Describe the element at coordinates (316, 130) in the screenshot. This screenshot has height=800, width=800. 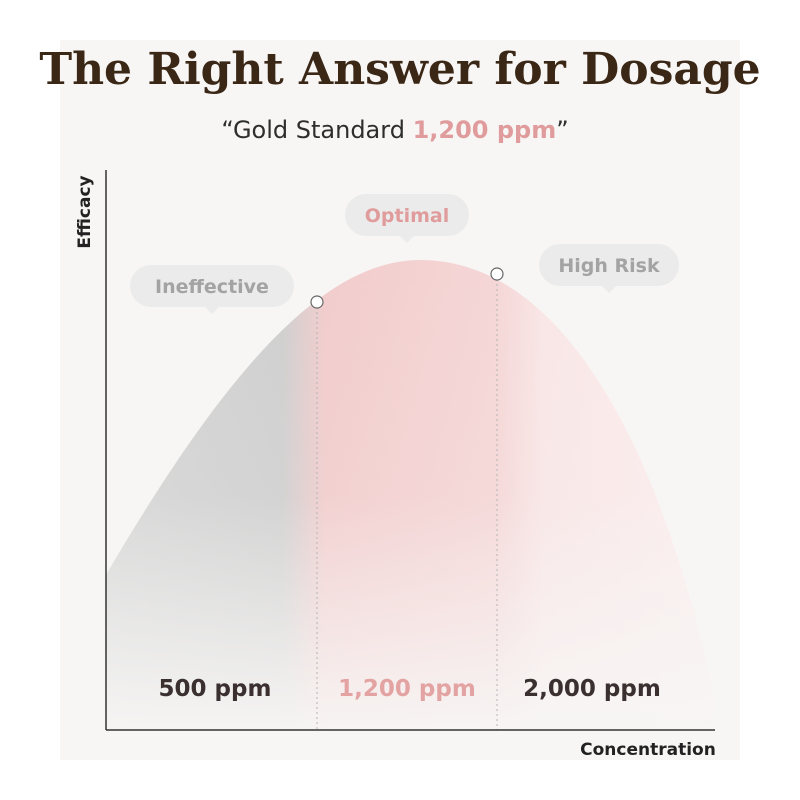
I see `subtitle-before: “Gold Standard` at that location.